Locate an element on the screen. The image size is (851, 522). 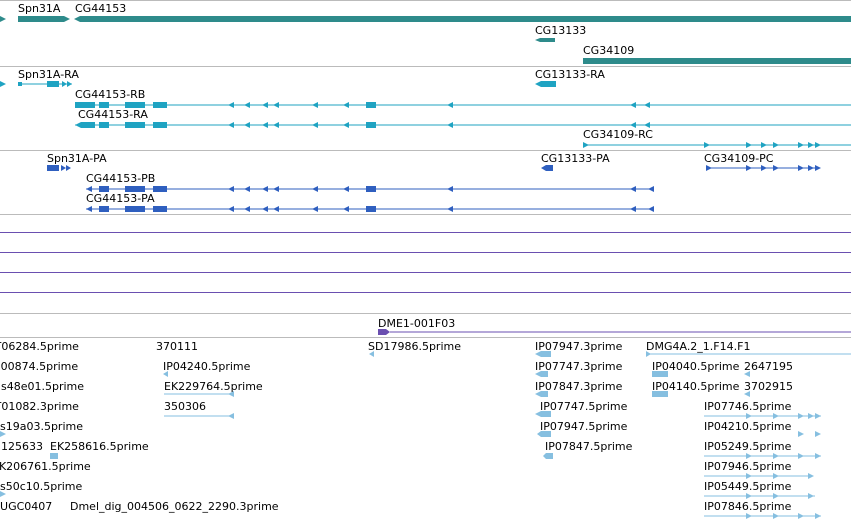
est-label: IP05249.5prime is located at coordinates (748, 446).